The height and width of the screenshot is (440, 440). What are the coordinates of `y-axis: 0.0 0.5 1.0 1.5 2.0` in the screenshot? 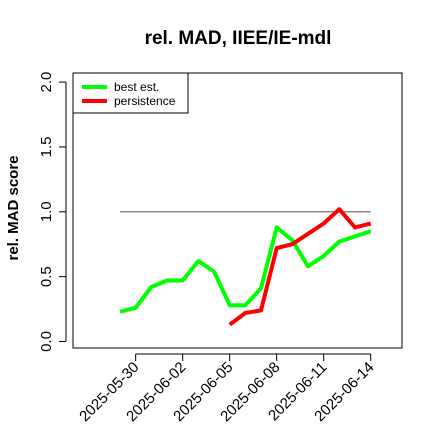 It's located at (52, 212).